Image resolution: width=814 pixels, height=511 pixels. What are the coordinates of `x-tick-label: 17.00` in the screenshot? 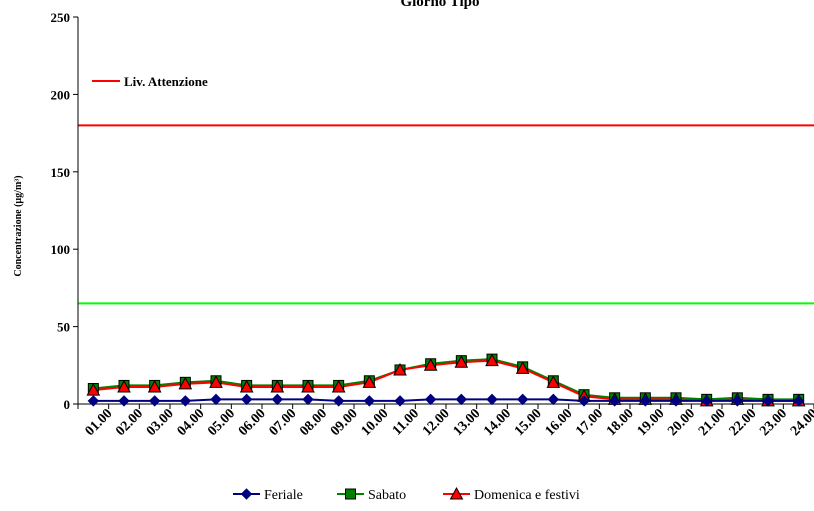 It's located at (589, 422).